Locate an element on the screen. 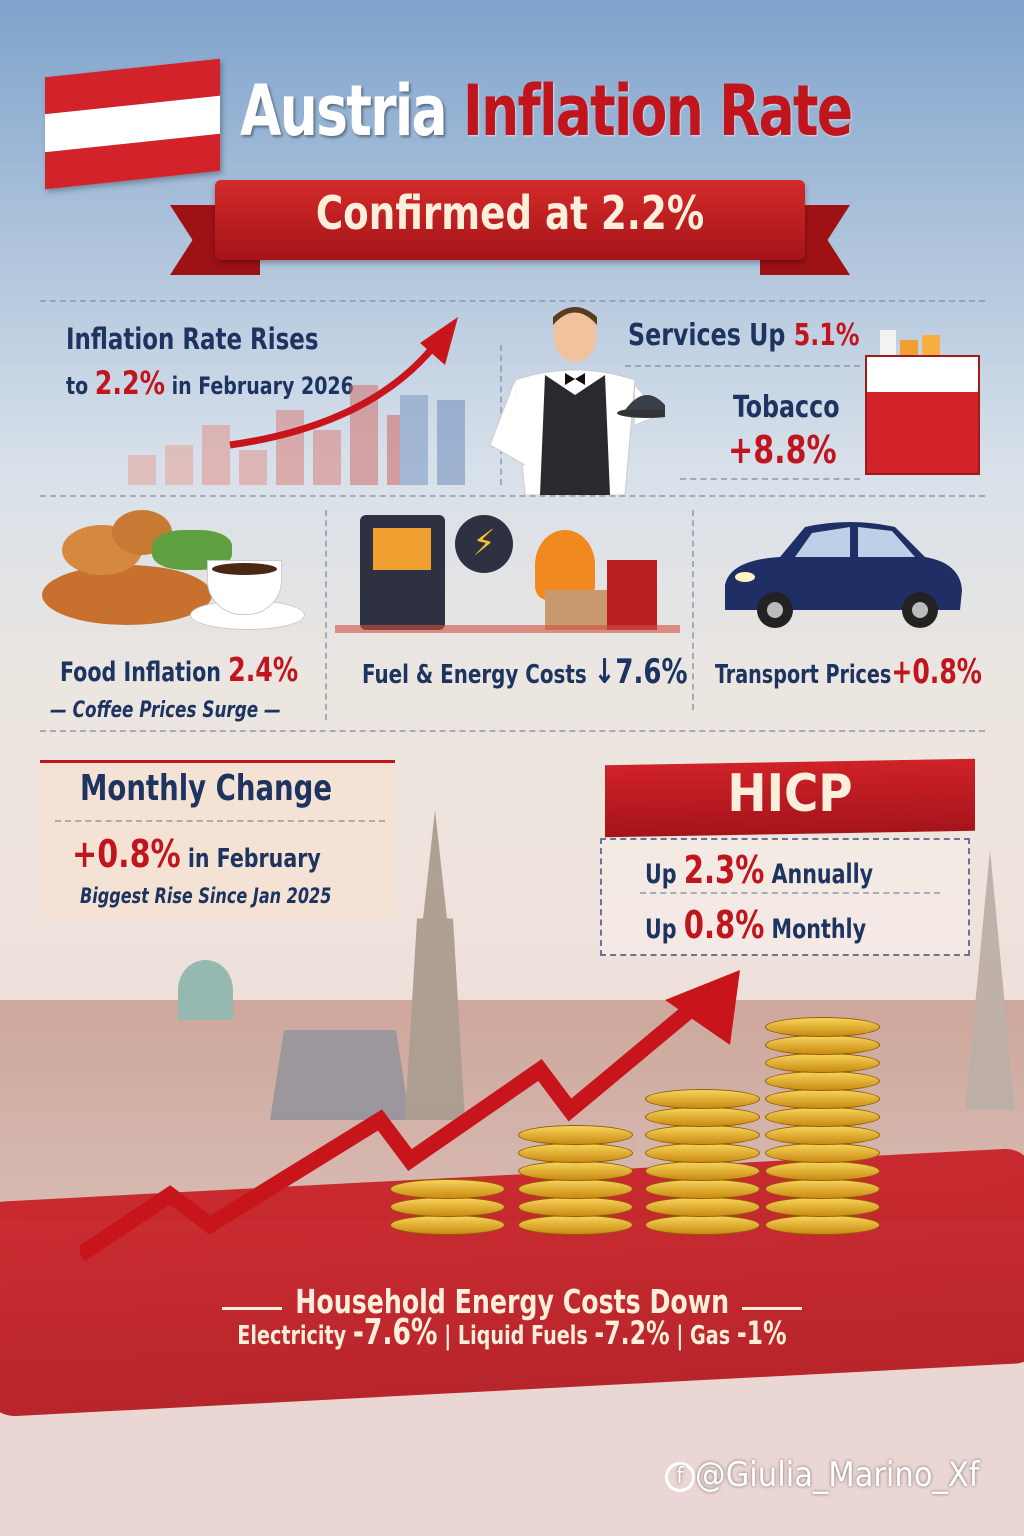 This screenshot has width=1024, height=1536. coin-stacks-icon is located at coordinates (635, 1117).